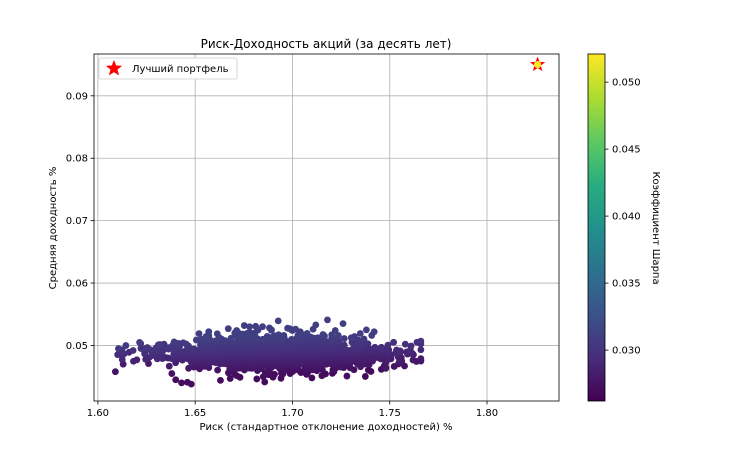 The width and height of the screenshot is (750, 450). What do you see at coordinates (98, 413) in the screenshot?
I see `x-tick-label: 1.60` at bounding box center [98, 413].